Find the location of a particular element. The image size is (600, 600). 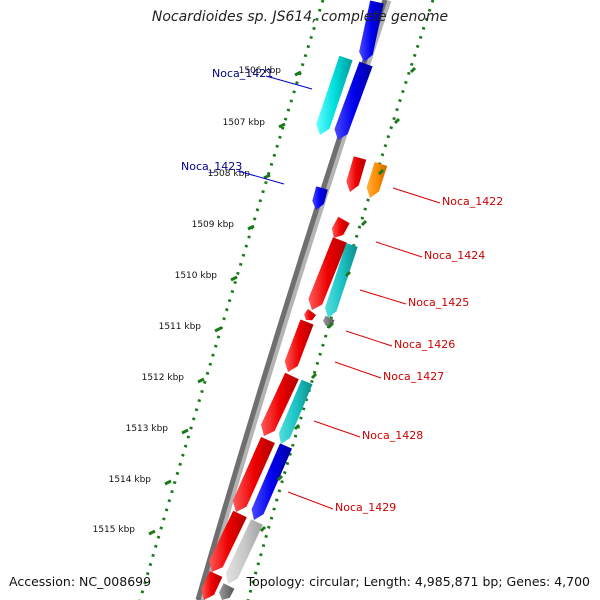

gene-label-noca-1423: Noca_1423 is located at coordinates (211, 166).